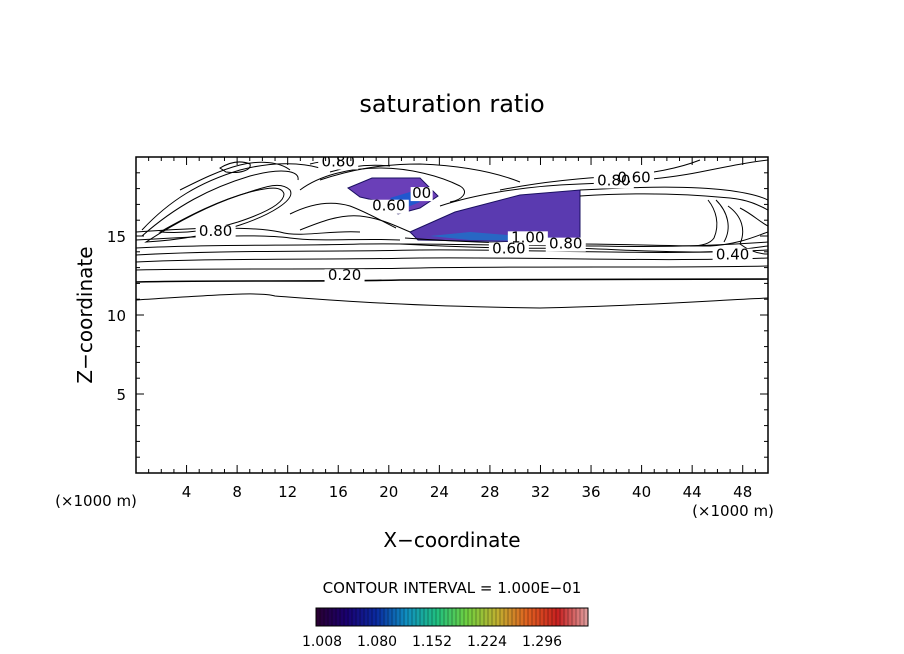 The width and height of the screenshot is (904, 654). What do you see at coordinates (322, 642) in the screenshot?
I see `colorbar-tick-label: 1.008` at bounding box center [322, 642].